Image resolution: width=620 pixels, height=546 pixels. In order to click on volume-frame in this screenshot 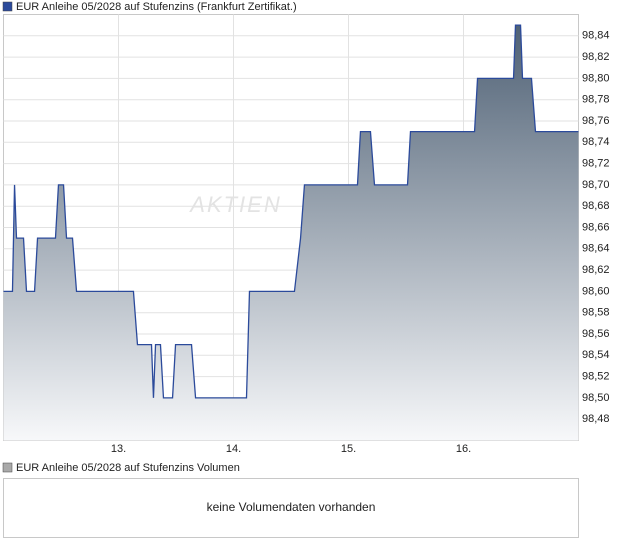, I will do `click(291, 508)`.